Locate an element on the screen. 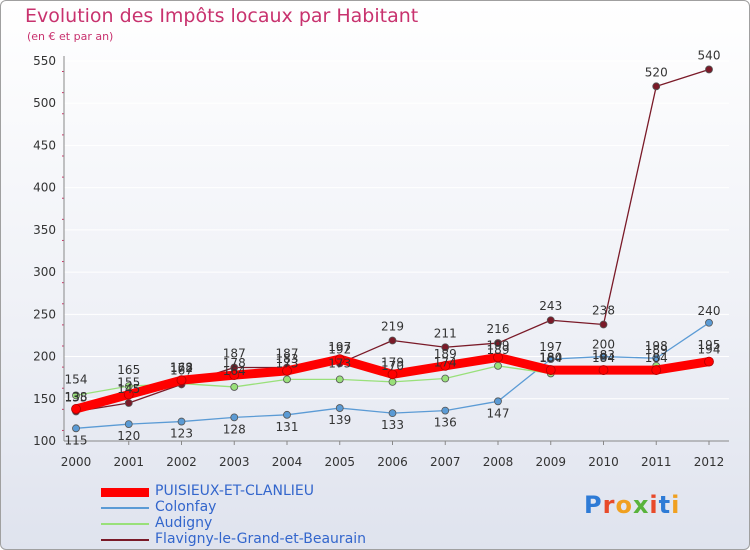 The width and height of the screenshot is (750, 550). data-label: 200 is located at coordinates (603, 345).